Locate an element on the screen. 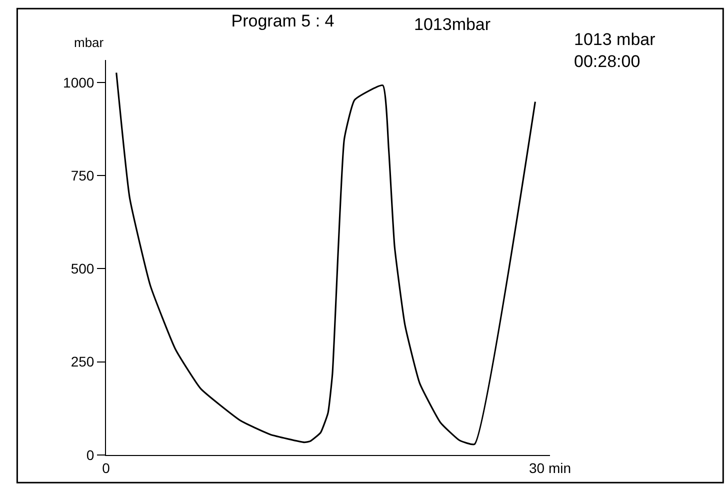 The image size is (725, 488). y-tick-label: 1000 is located at coordinates (78, 82).